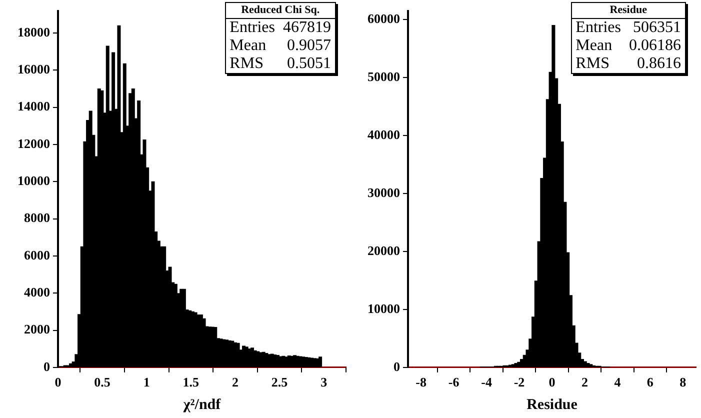 The width and height of the screenshot is (701, 418). I want to click on y-tick-label: 40000, so click(384, 134).